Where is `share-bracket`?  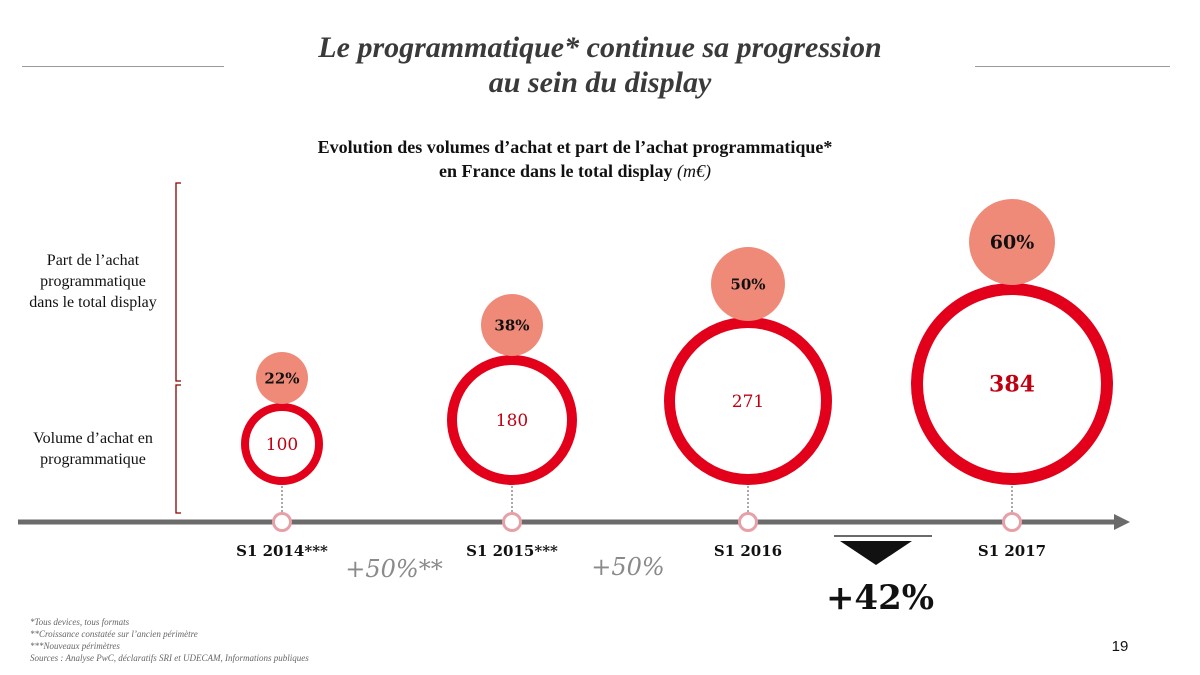
share-bracket is located at coordinates (178, 282).